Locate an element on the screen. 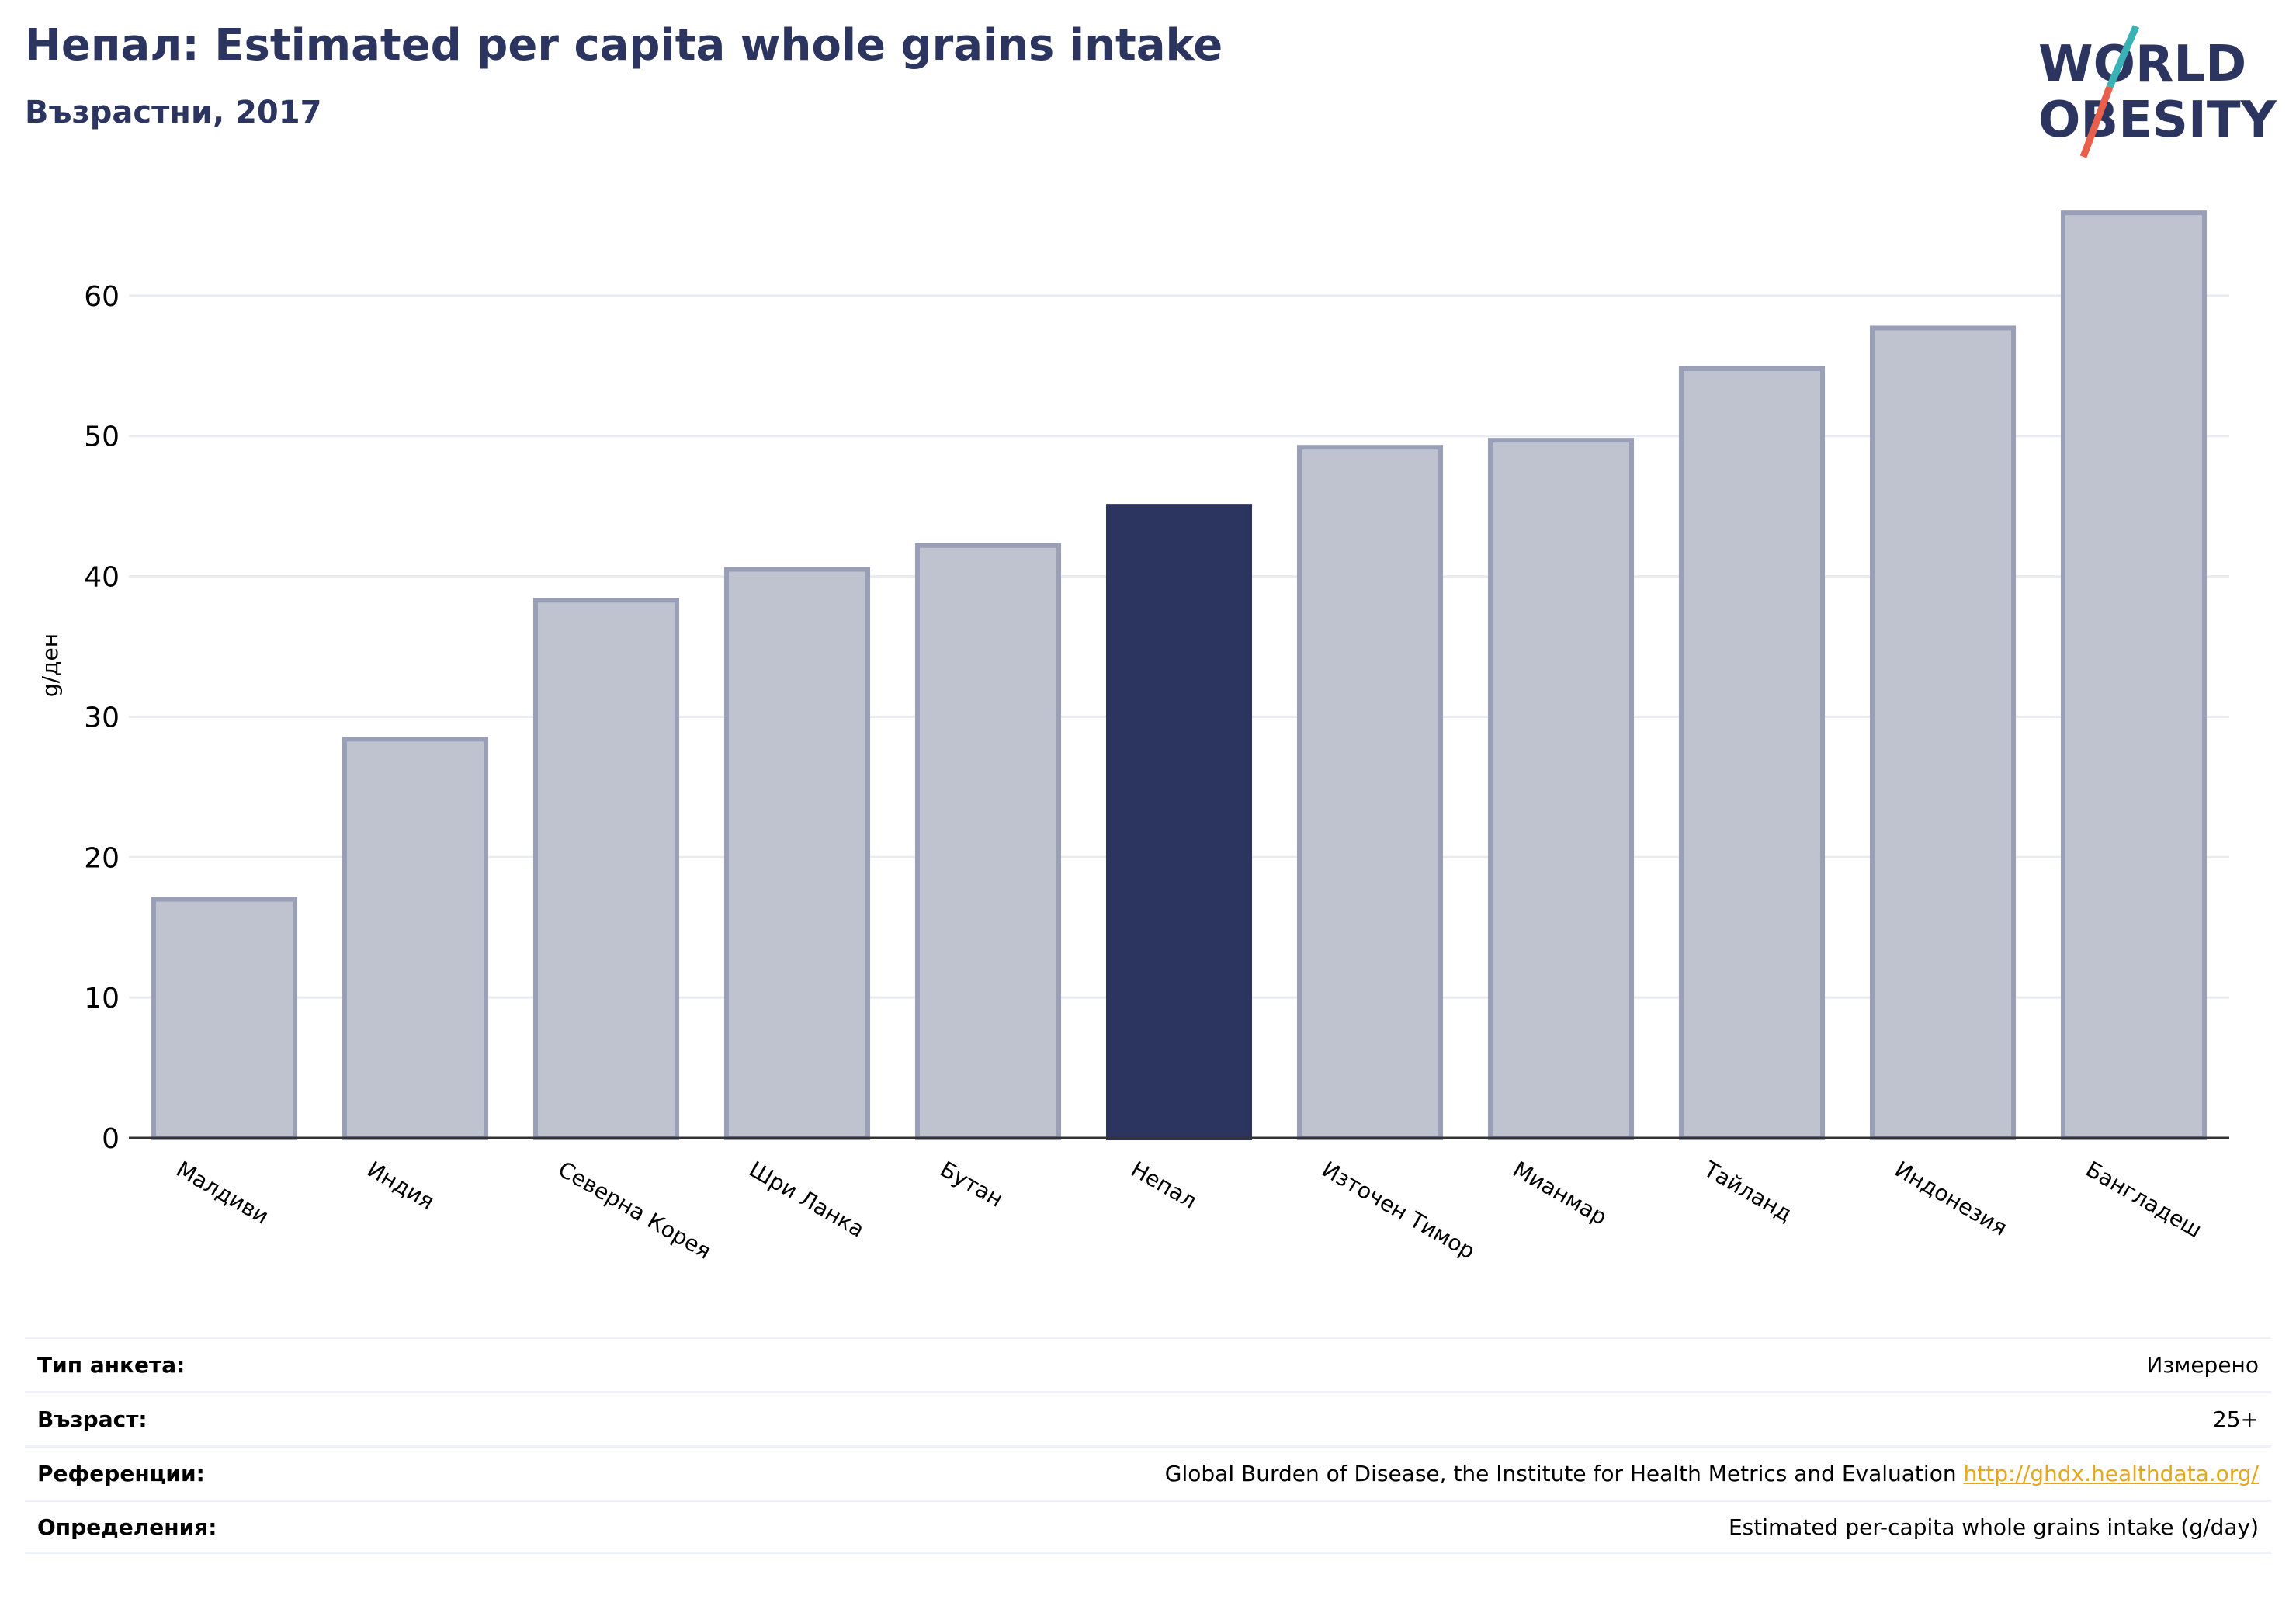 Image resolution: width=2296 pixels, height=1599 pixels. info-label: Възраст: is located at coordinates (92, 1419).